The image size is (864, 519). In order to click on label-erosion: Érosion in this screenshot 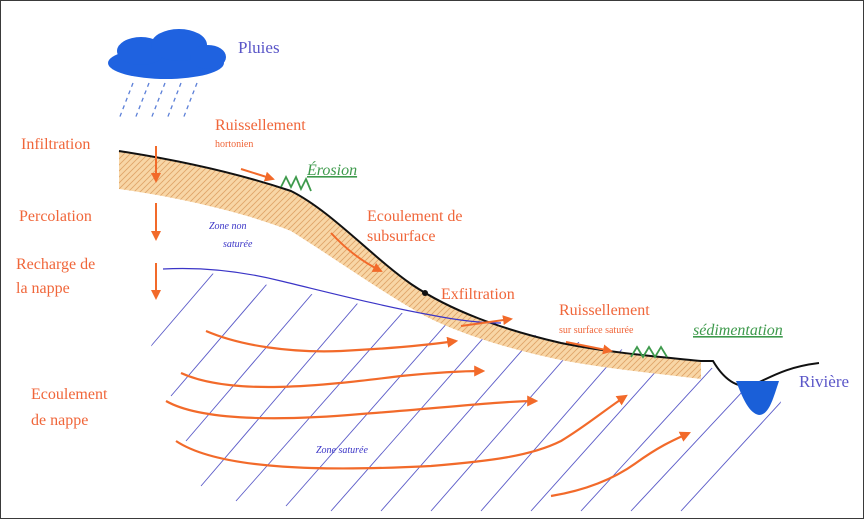, I will do `click(331, 169)`.